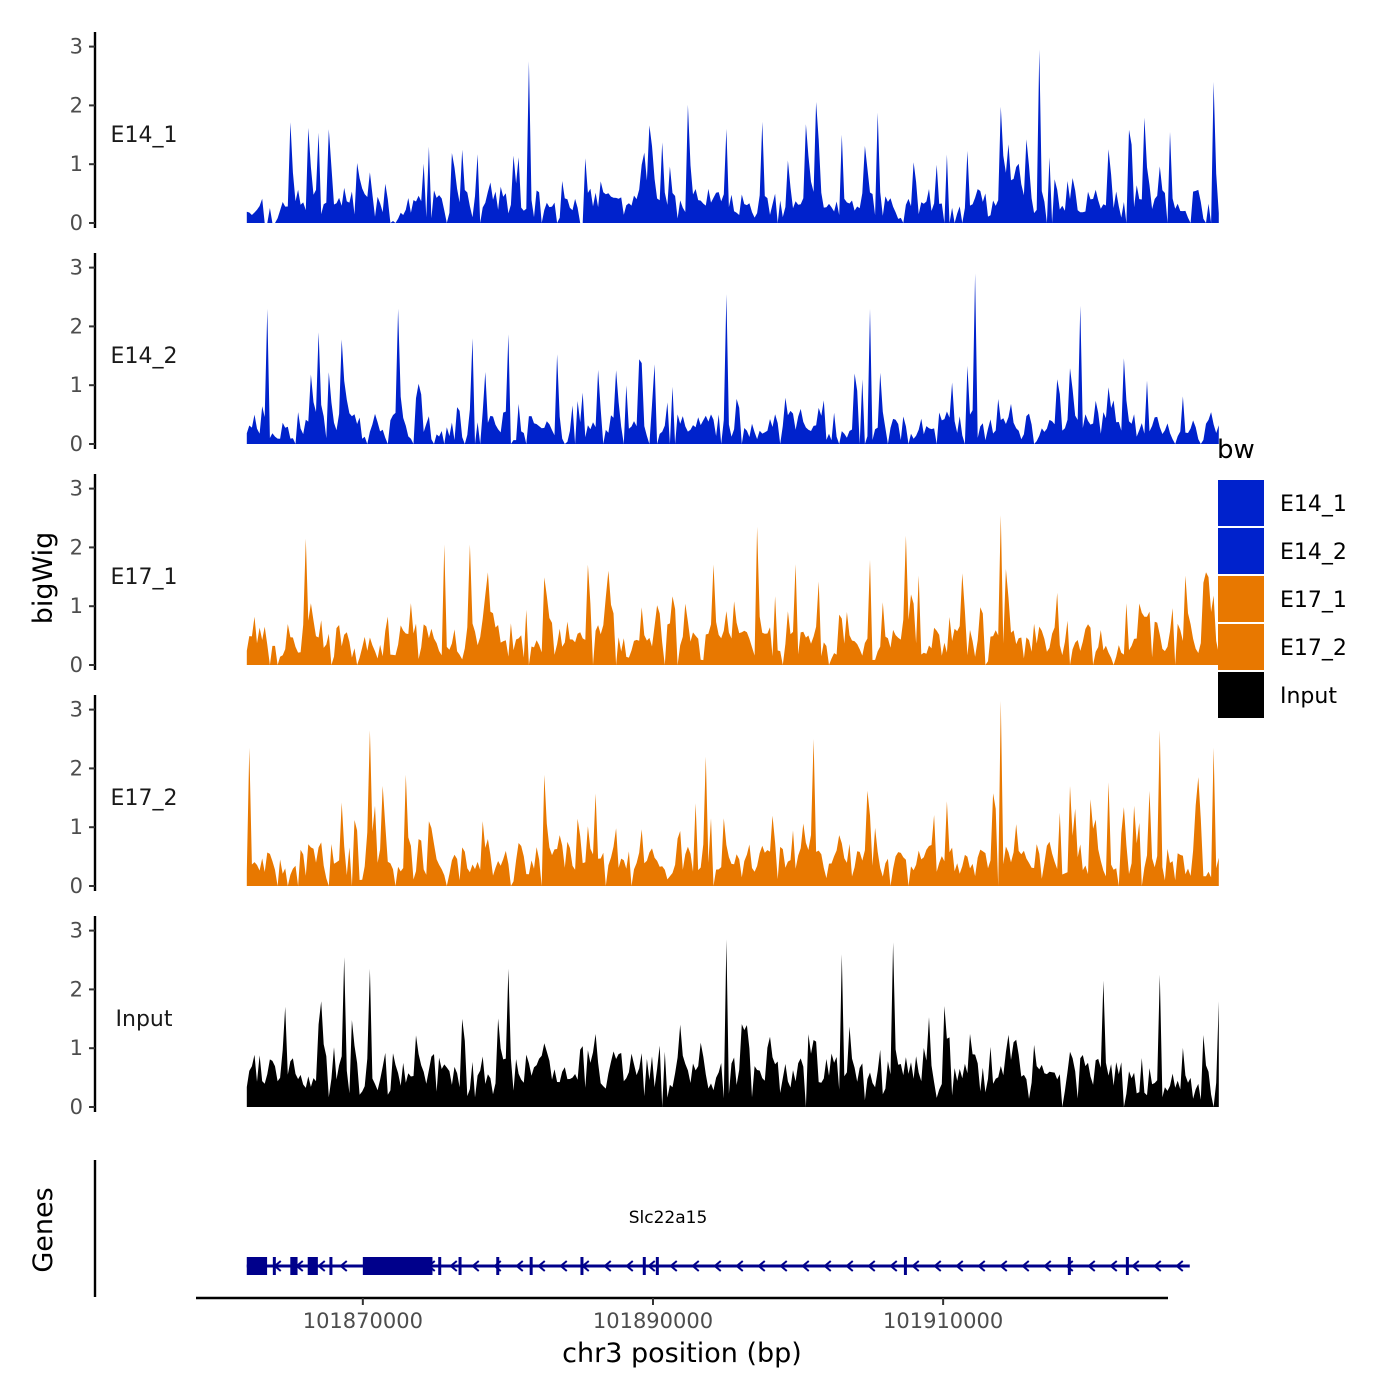 Image resolution: width=1400 pixels, height=1400 pixels. Describe the element at coordinates (682, 1353) in the screenshot. I see `x-axis-title: chr3 position (bp)` at that location.